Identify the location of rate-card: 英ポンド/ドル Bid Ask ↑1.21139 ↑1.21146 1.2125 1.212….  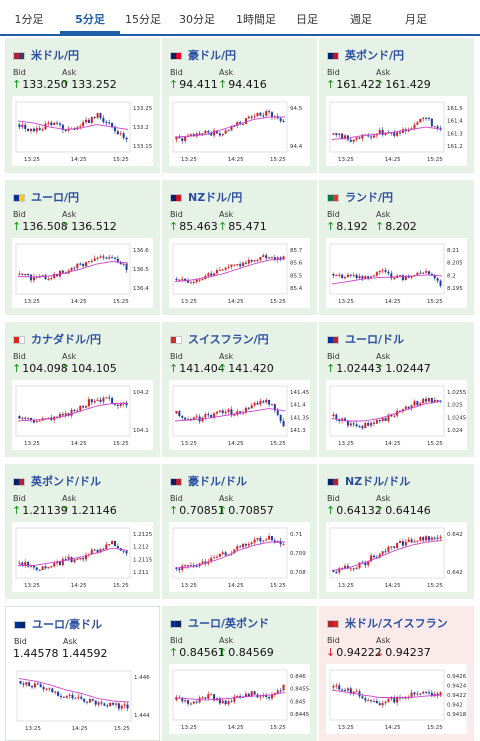
(82, 531).